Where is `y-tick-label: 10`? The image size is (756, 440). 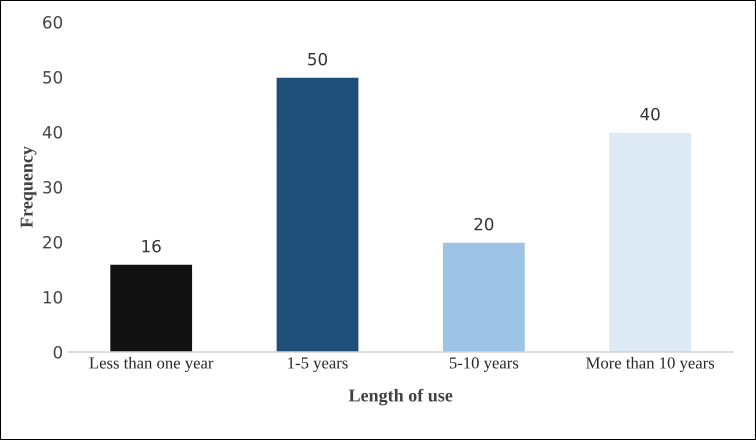 y-tick-label: 10 is located at coordinates (53, 297).